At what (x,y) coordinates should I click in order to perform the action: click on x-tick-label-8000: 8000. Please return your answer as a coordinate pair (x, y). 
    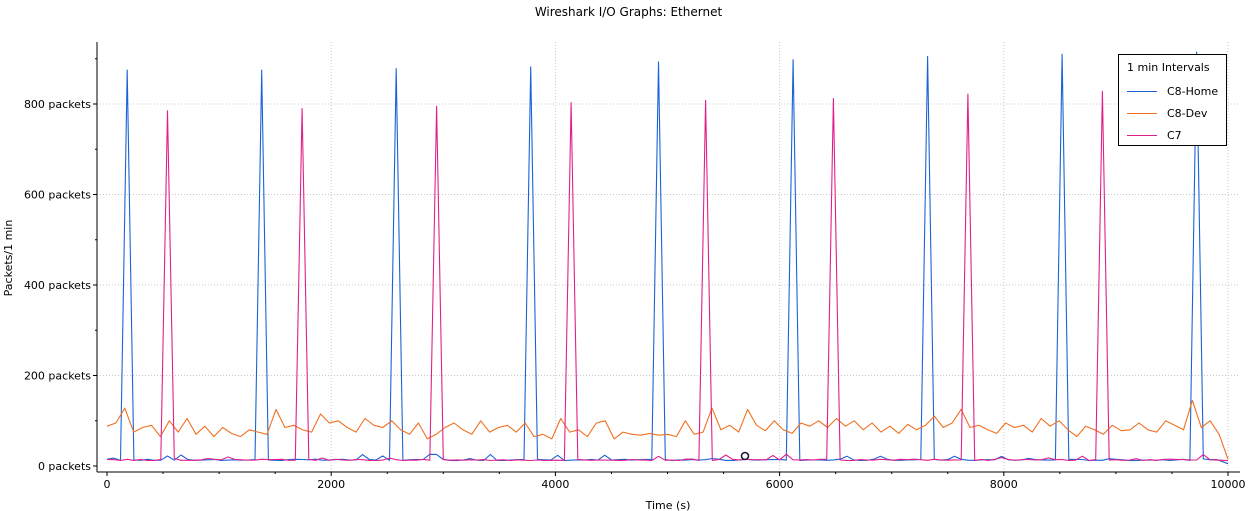
    Looking at the image, I should click on (1004, 484).